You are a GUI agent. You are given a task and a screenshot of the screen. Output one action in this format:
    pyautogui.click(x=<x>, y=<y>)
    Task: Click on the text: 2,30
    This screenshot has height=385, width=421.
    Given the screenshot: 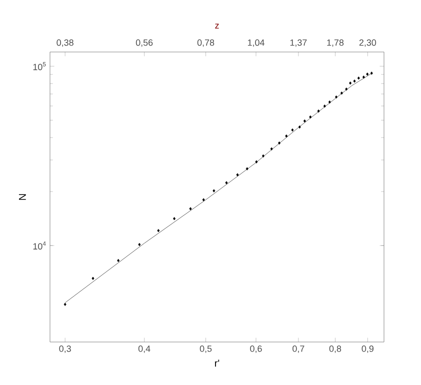 What is the action you would take?
    pyautogui.click(x=367, y=43)
    